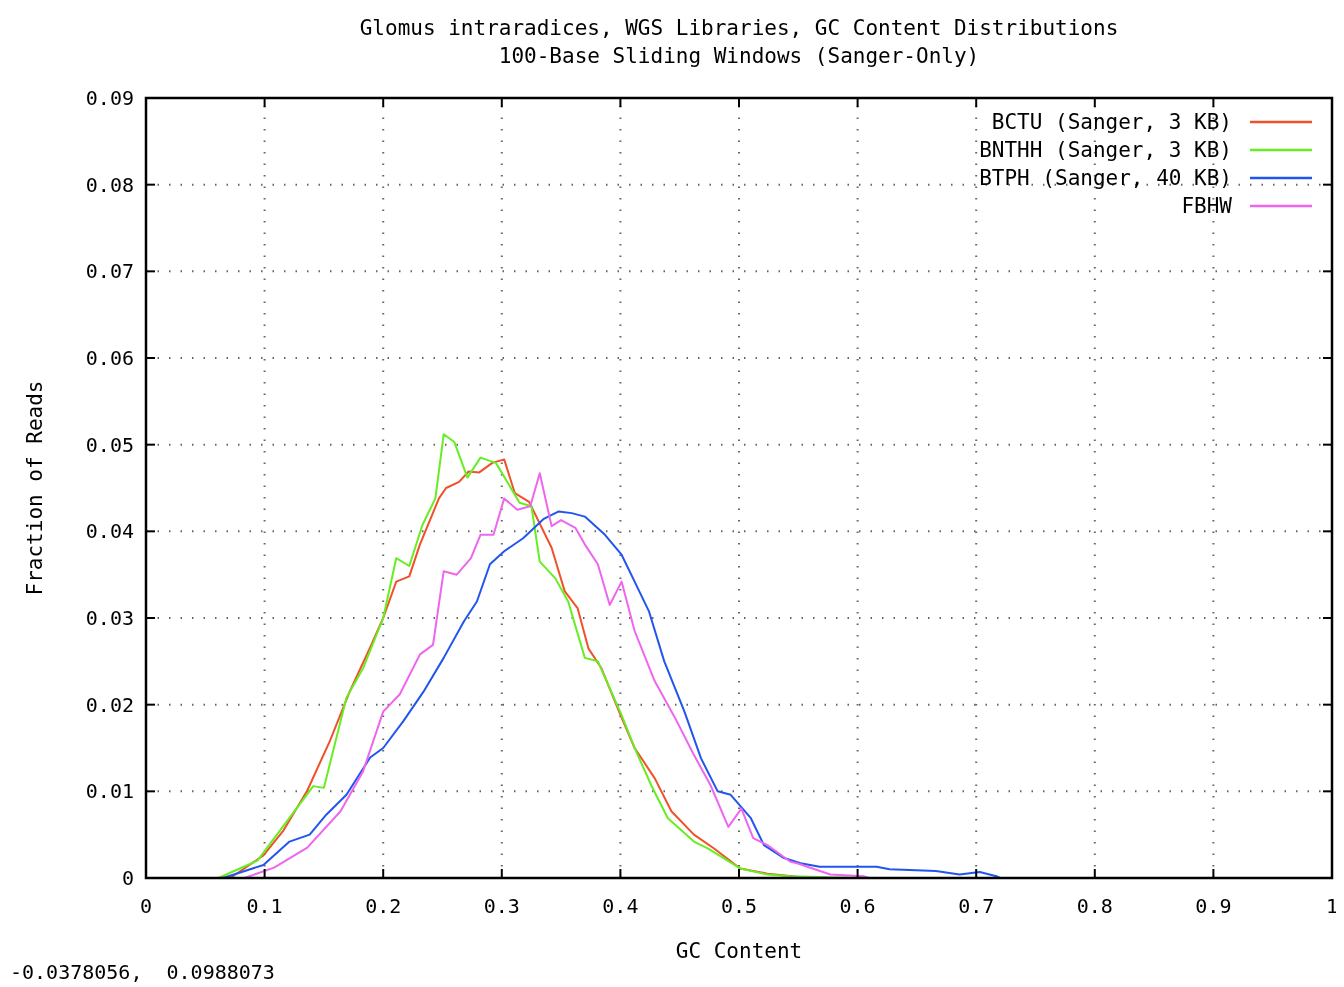 The image size is (1344, 987). I want to click on x-tick-label: 0.8, so click(1094, 906).